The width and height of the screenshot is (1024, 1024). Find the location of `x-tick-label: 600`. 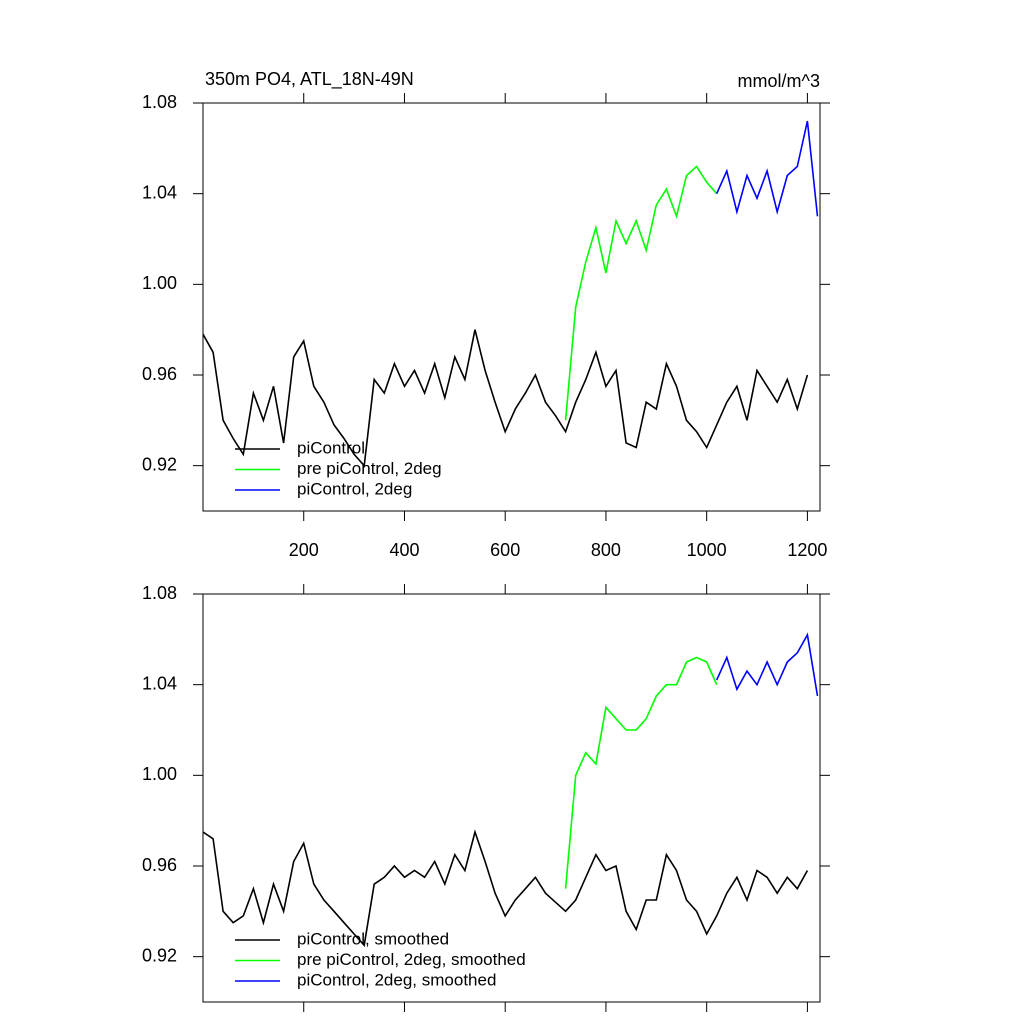

x-tick-label: 600 is located at coordinates (505, 550).